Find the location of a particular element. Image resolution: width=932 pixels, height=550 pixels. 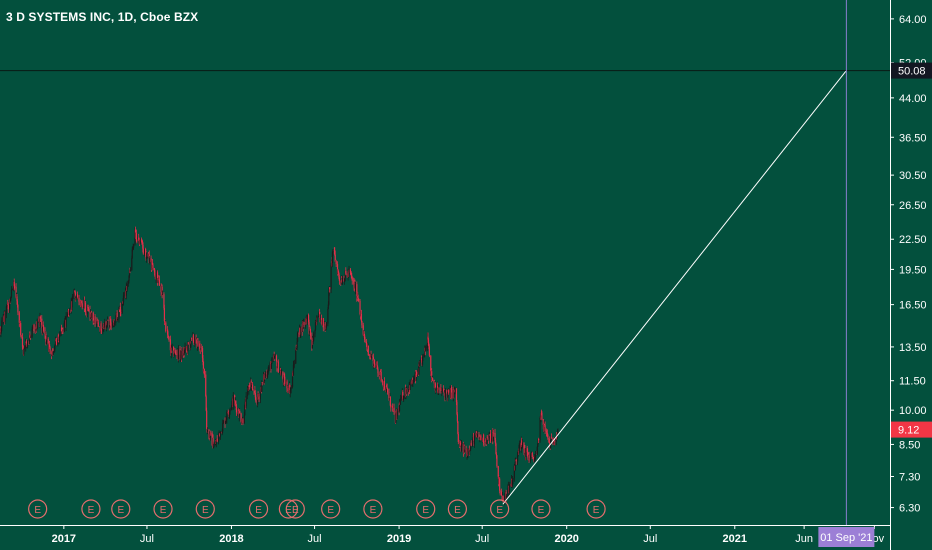

x-tick-label: Jun is located at coordinates (804, 539).